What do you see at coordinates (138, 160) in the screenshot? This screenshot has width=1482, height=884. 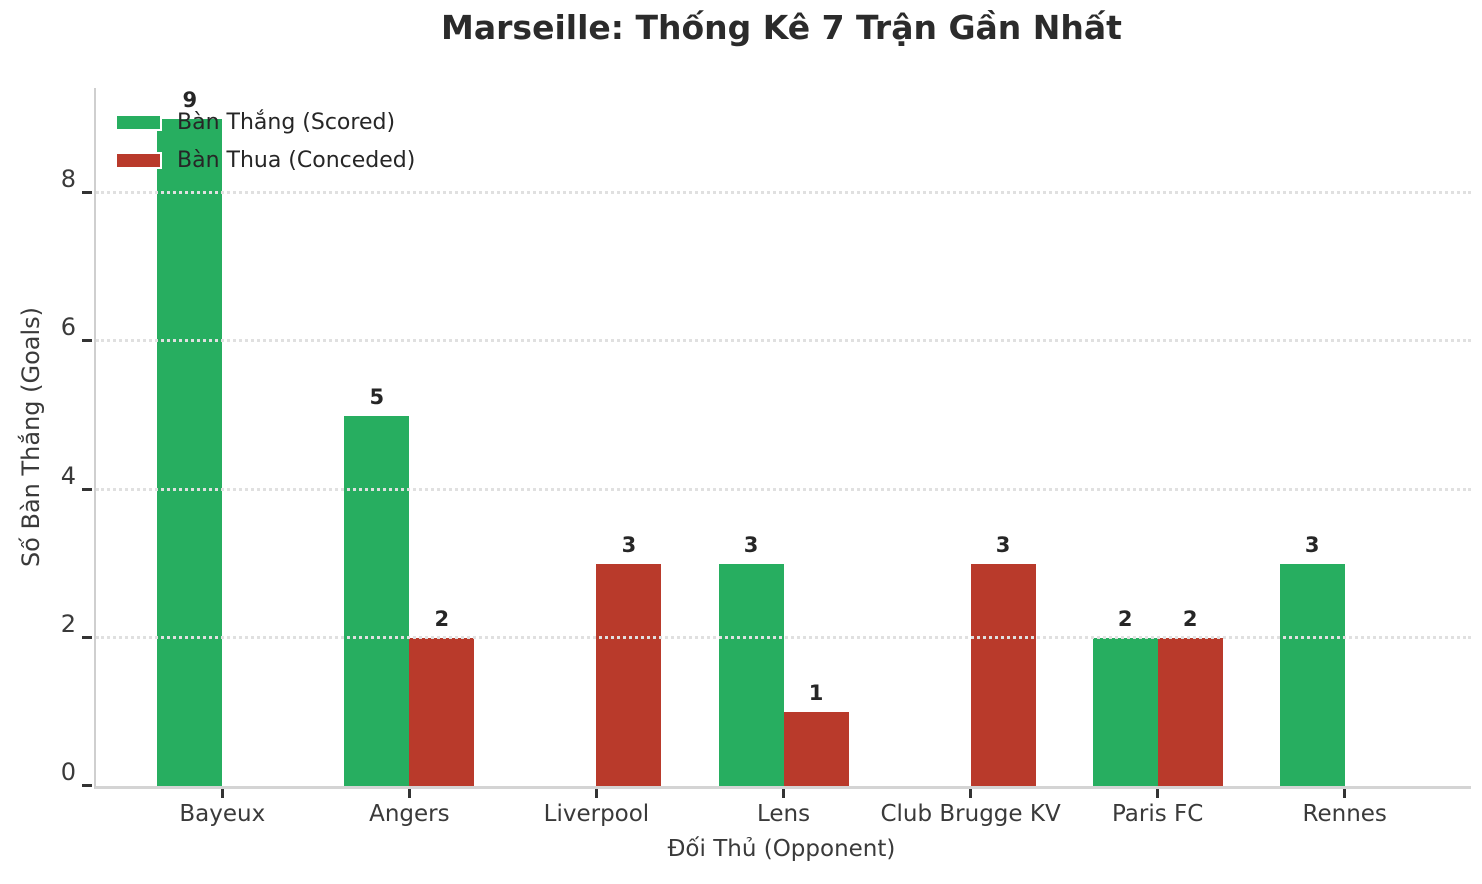 I see `legend-swatch-conceded` at bounding box center [138, 160].